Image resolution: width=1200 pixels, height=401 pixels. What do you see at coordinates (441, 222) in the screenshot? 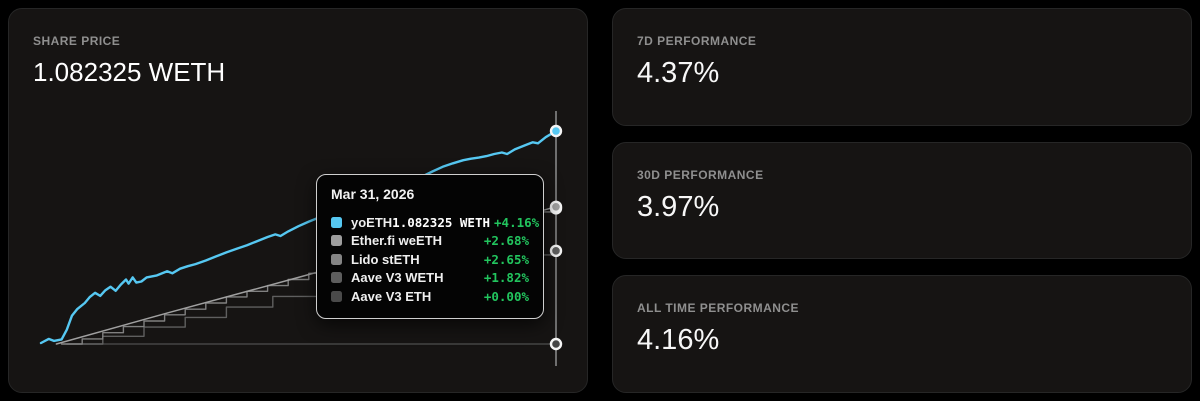
I see `series-value: 1.082325 WETH` at bounding box center [441, 222].